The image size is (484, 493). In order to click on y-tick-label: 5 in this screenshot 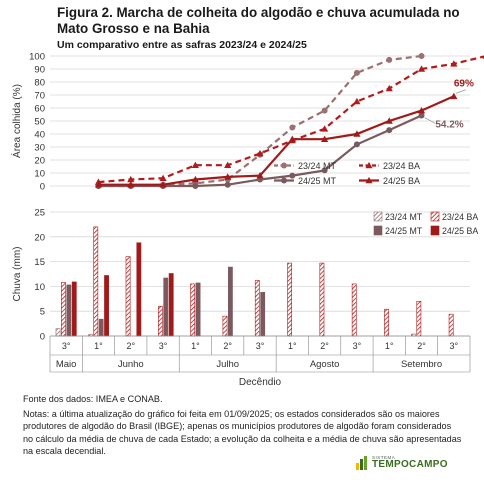, I will do `click(42, 312)`.